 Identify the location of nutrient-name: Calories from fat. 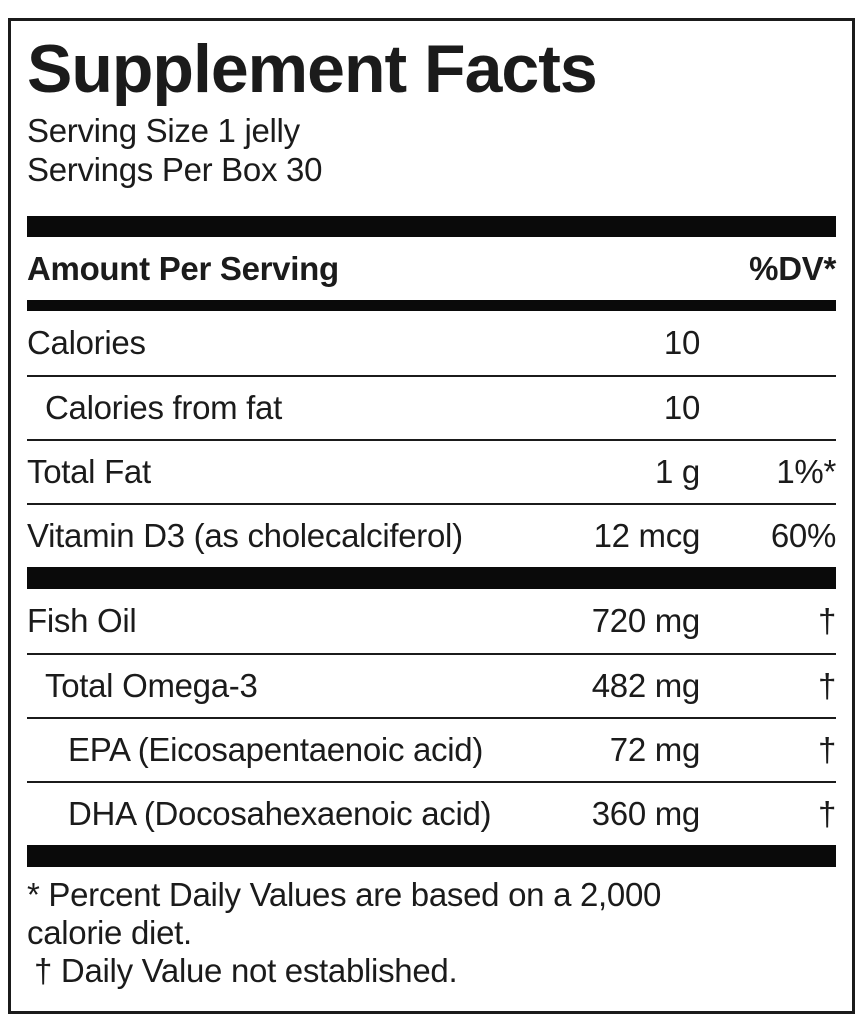
(163, 407).